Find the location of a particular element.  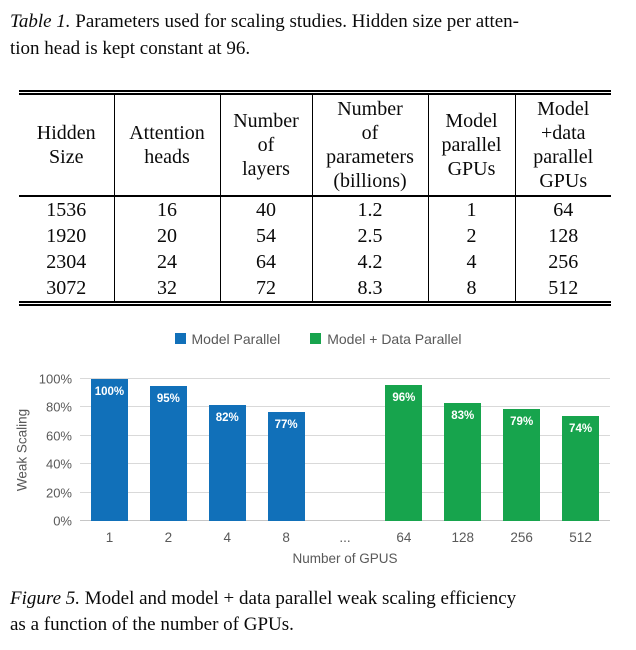

chart-legend: Model Parallel Model + Data Parallel is located at coordinates (318, 338).